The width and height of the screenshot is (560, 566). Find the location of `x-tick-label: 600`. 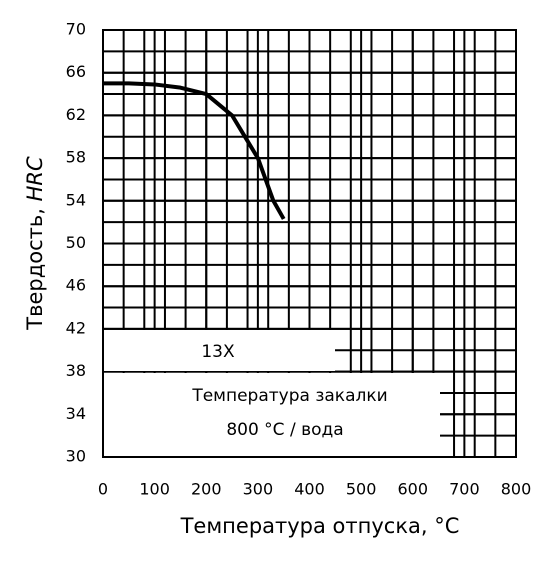

x-tick-label: 600 is located at coordinates (412, 489).